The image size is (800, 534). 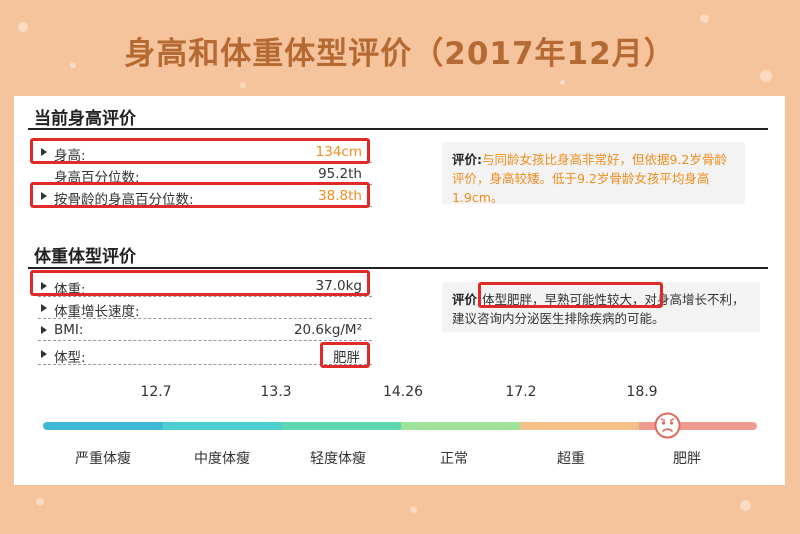 What do you see at coordinates (454, 459) in the screenshot?
I see `category-label: 正常` at bounding box center [454, 459].